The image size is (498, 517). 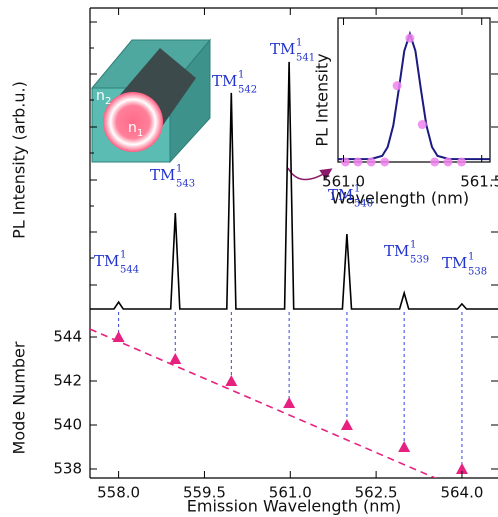 I want to click on y-tick-label: 540, so click(x=67, y=424).